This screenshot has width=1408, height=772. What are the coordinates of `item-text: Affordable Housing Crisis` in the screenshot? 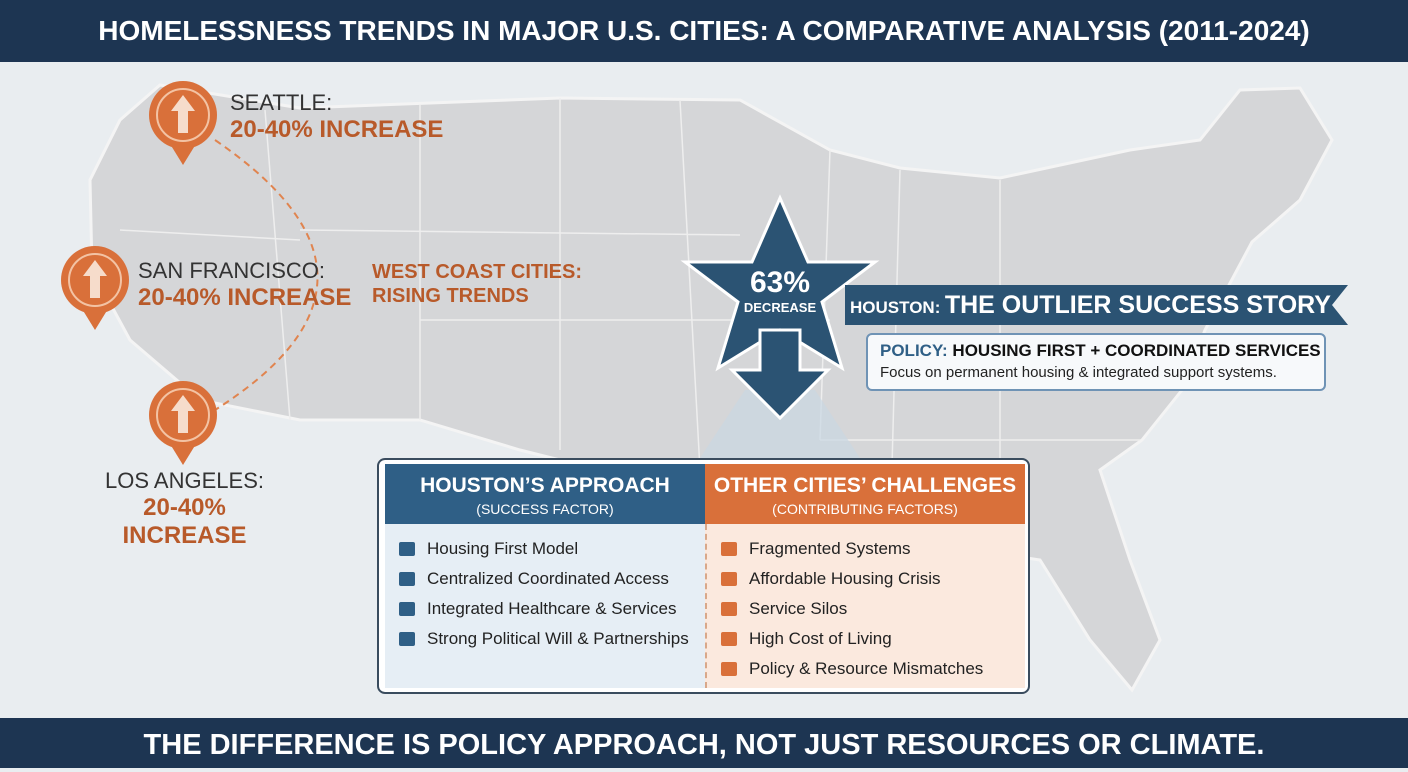 It's located at (845, 578).